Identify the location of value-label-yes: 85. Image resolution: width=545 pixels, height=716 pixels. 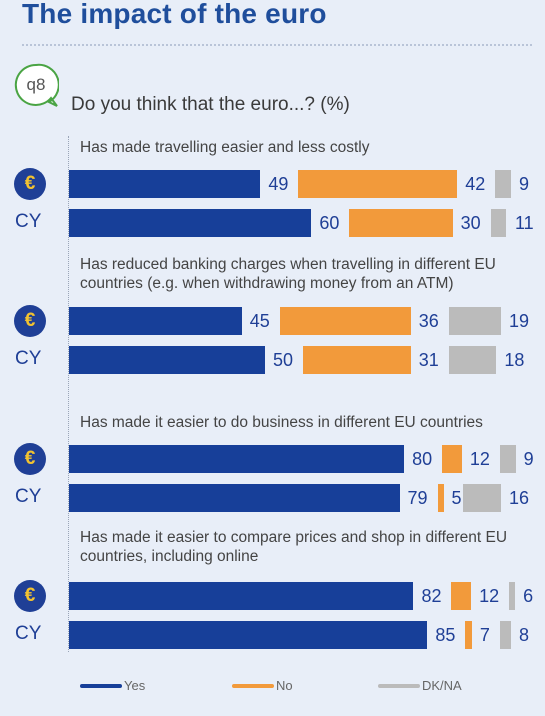
(445, 635).